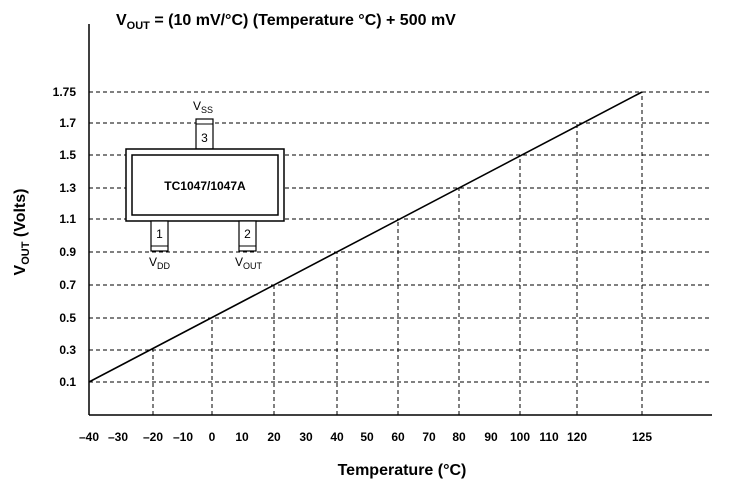 This screenshot has width=746, height=488. What do you see at coordinates (549, 437) in the screenshot?
I see `x-tick-label: 110` at bounding box center [549, 437].